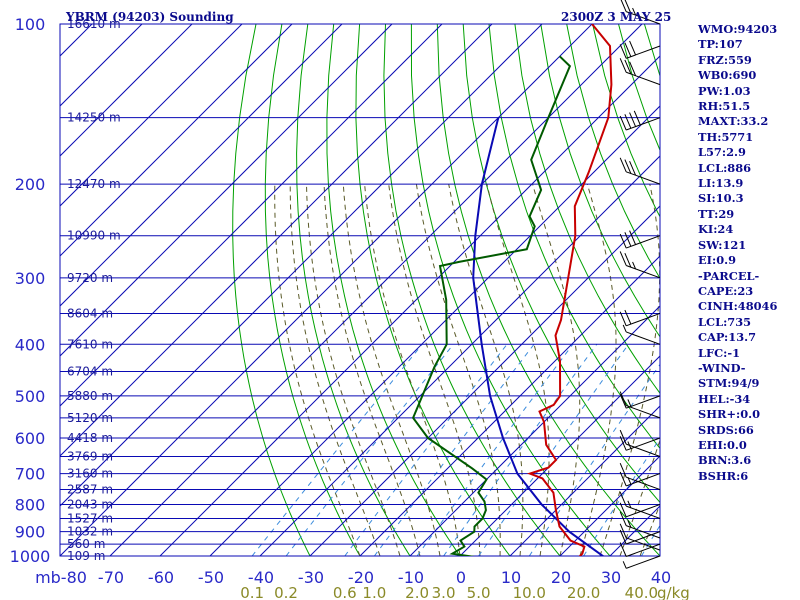 The height and width of the screenshot is (600, 800). I want to click on temperature-trace, so click(569, 290).